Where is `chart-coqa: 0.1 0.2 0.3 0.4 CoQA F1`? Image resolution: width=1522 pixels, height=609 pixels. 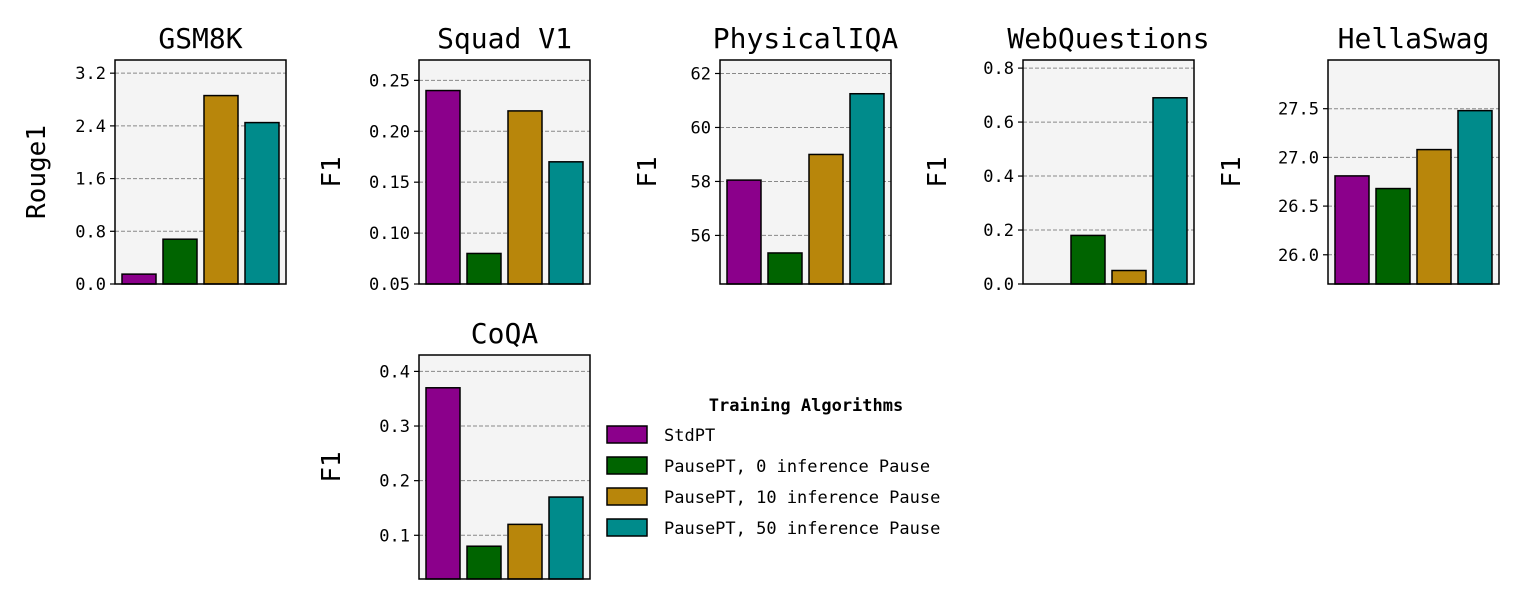 chart-coqa: 0.1 0.2 0.3 0.4 CoQA F1 is located at coordinates (454, 448).